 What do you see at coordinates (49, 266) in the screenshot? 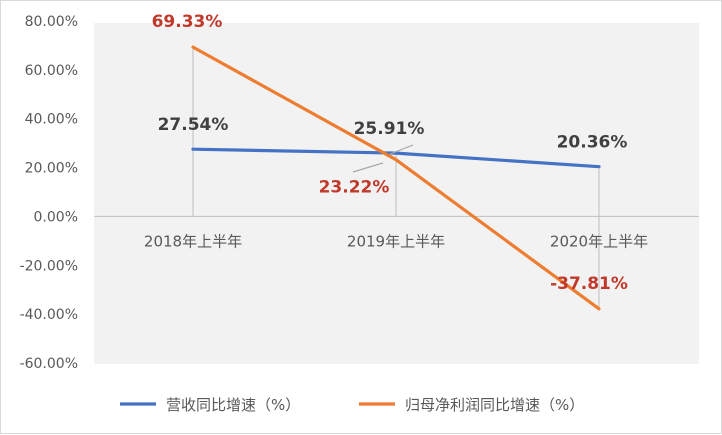
I see `y-tick-label: -20.00%` at bounding box center [49, 266].